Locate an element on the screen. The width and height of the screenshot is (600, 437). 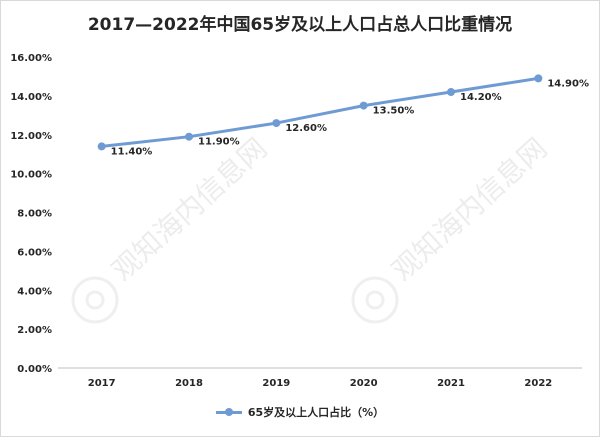
y-tick-label: 10.00% is located at coordinates (31, 175).